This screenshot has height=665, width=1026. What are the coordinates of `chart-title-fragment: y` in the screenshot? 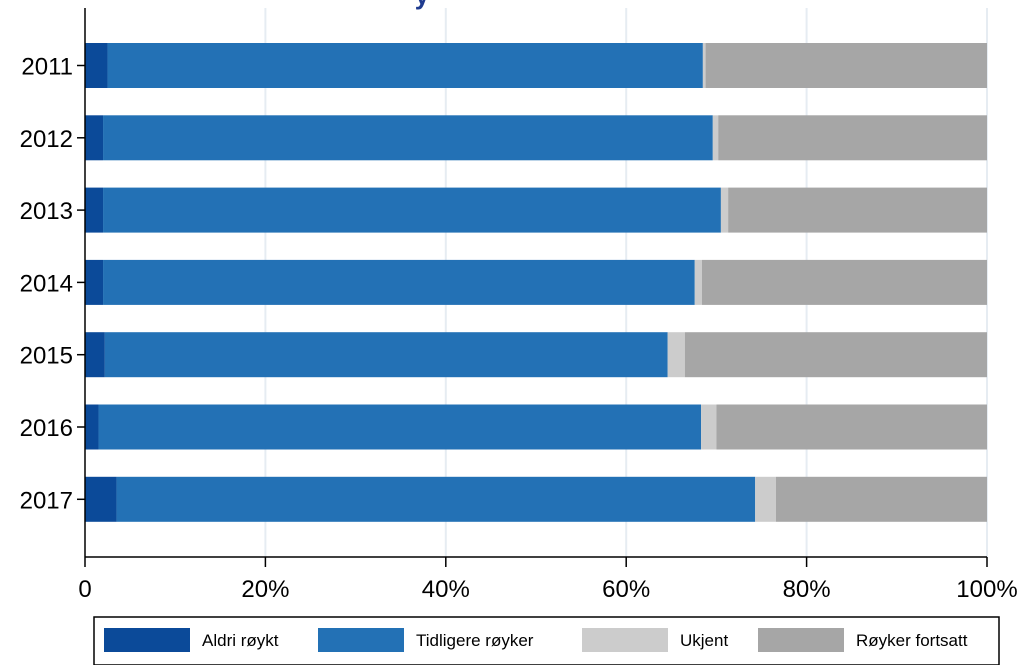 It's located at (422, 5).